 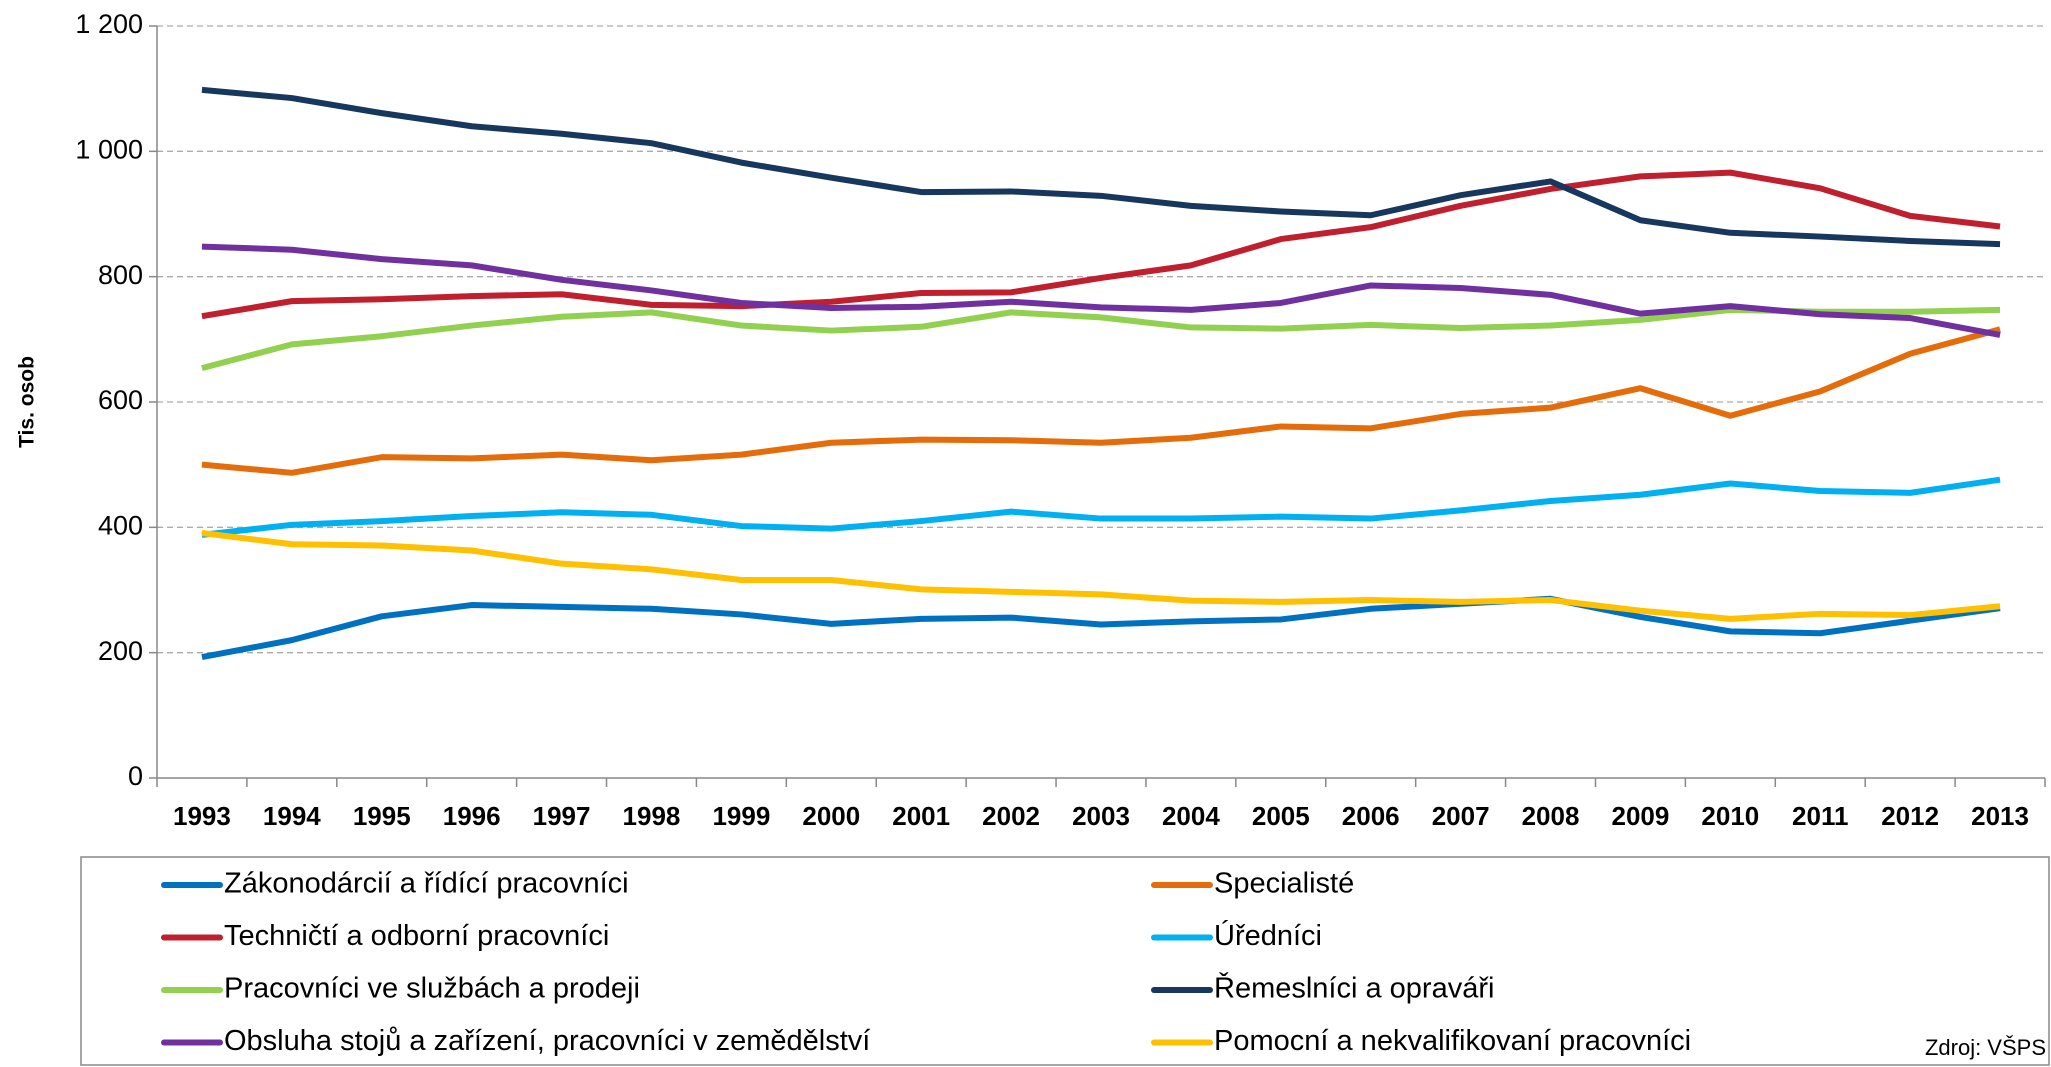 I want to click on legend-label: Řemeslníci a opraváři, so click(x=1354, y=988).